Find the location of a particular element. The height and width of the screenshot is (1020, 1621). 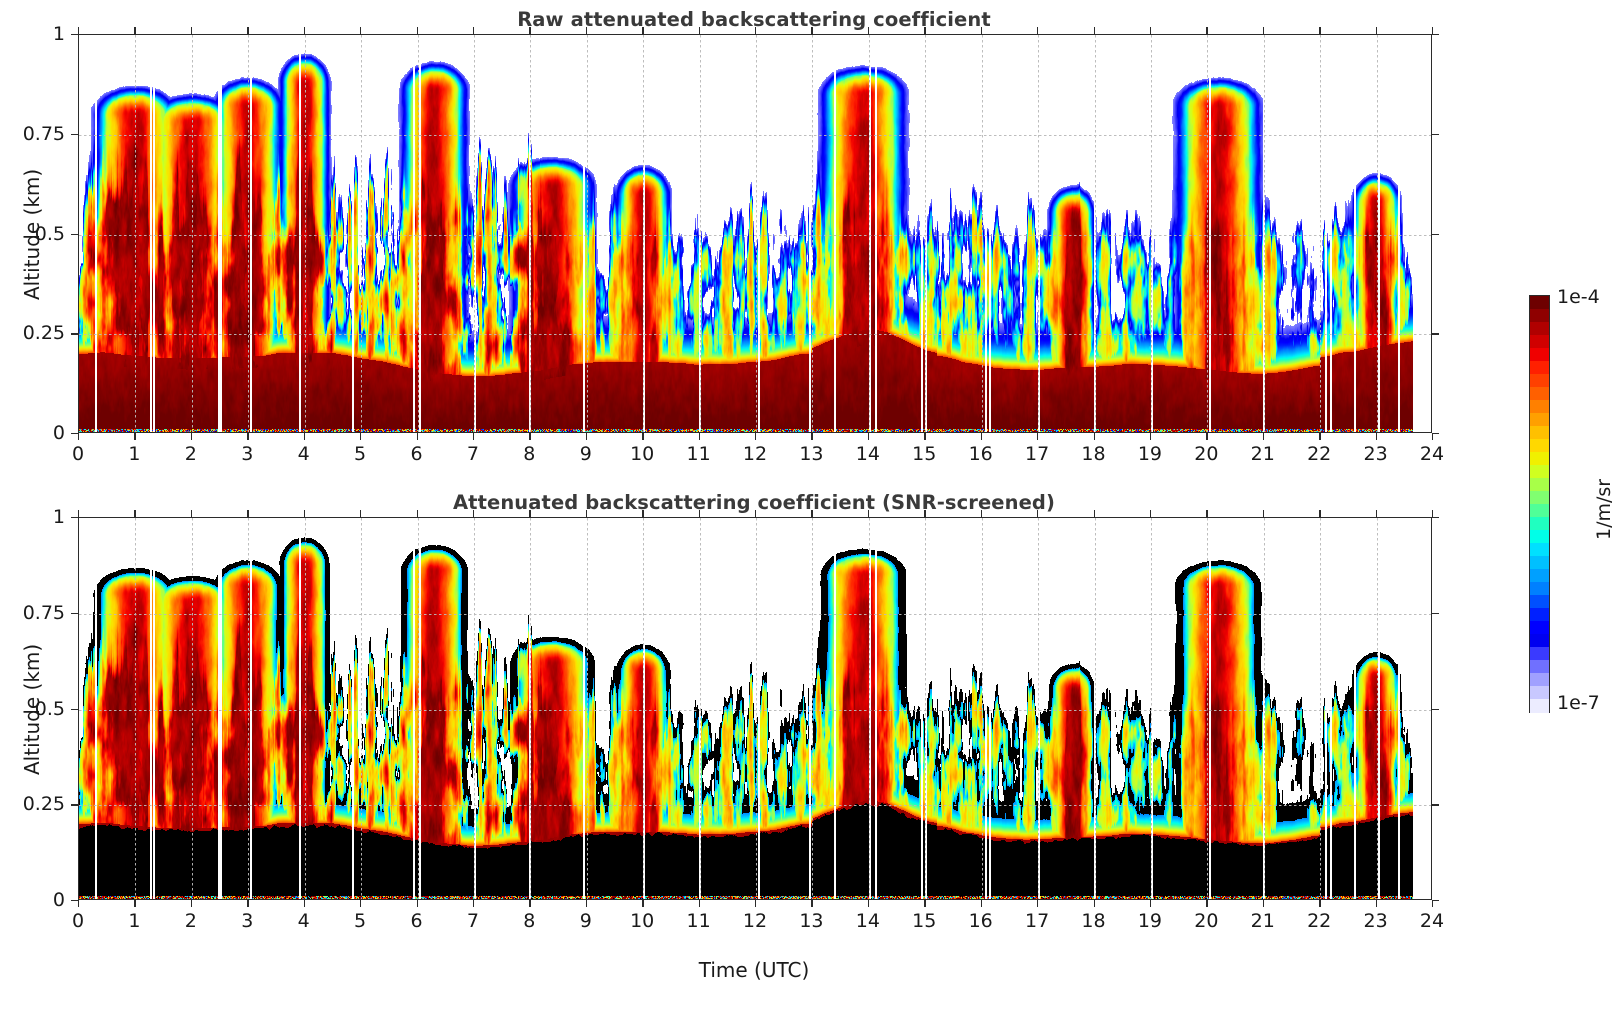

x-tick-label: 1 is located at coordinates (134, 454).